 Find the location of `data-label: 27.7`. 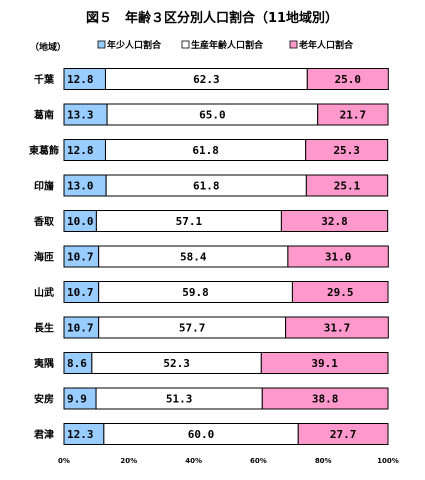

data-label: 27.7 is located at coordinates (343, 434).